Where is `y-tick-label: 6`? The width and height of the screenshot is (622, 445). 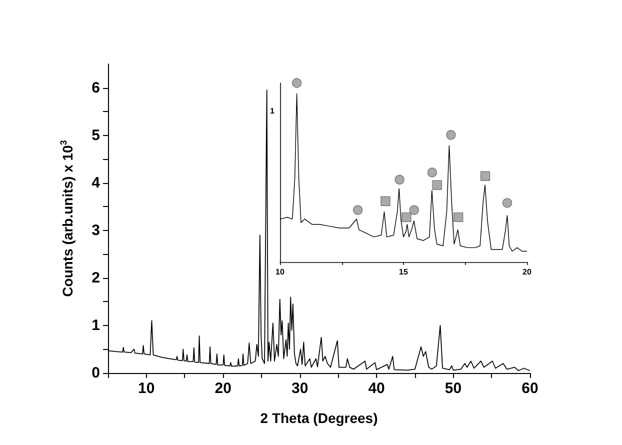 y-tick-label: 6 is located at coordinates (96, 87).